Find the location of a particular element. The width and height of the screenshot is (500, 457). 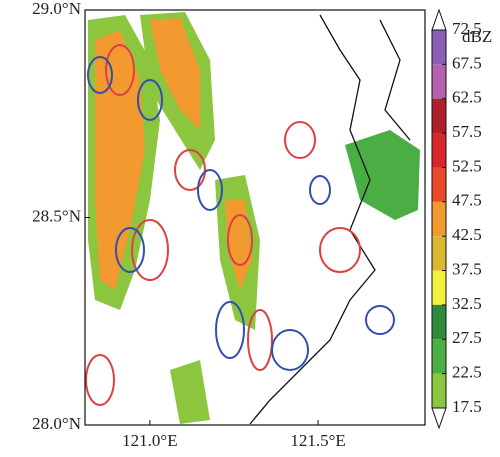

colorbar-extend-bottom is located at coordinates (439, 418).